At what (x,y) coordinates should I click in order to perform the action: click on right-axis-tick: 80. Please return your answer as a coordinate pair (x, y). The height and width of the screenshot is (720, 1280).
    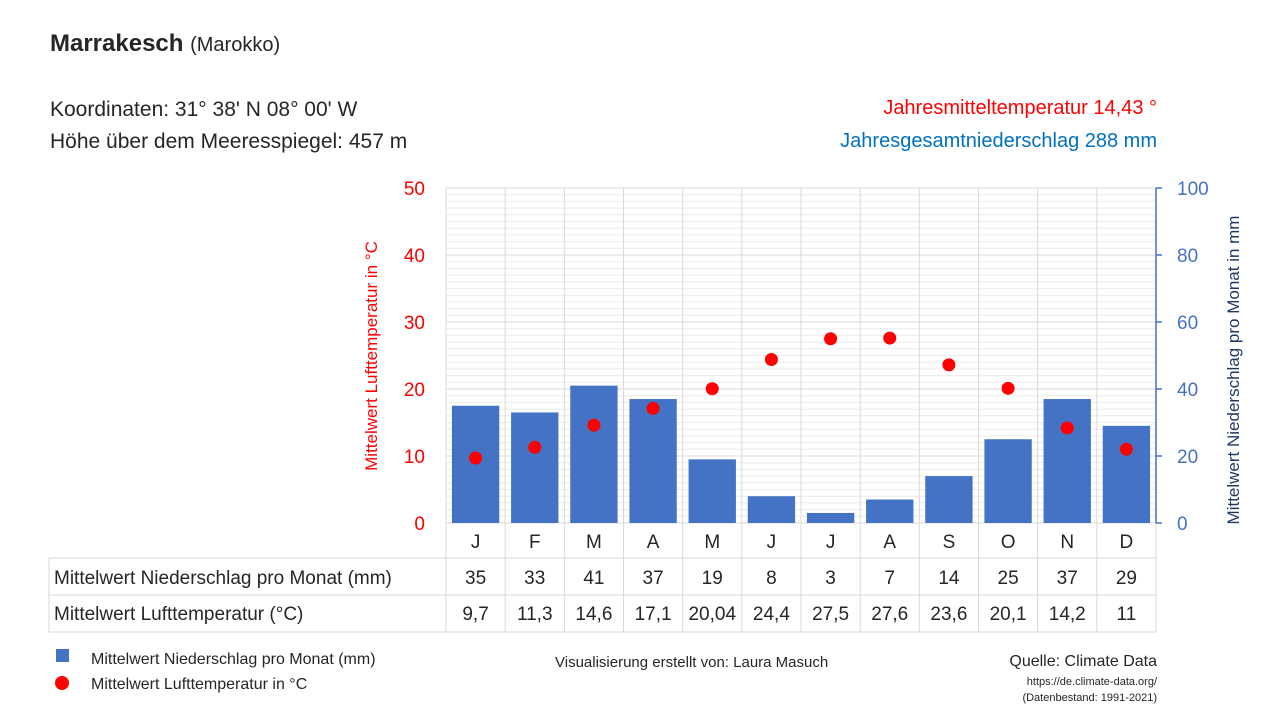
    Looking at the image, I should click on (1187, 256).